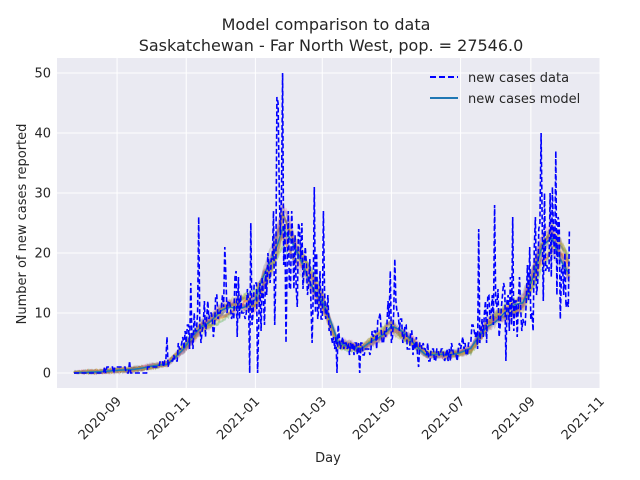 The height and width of the screenshot is (480, 640). What do you see at coordinates (42, 194) in the screenshot?
I see `y-tick-label: 30` at bounding box center [42, 194].